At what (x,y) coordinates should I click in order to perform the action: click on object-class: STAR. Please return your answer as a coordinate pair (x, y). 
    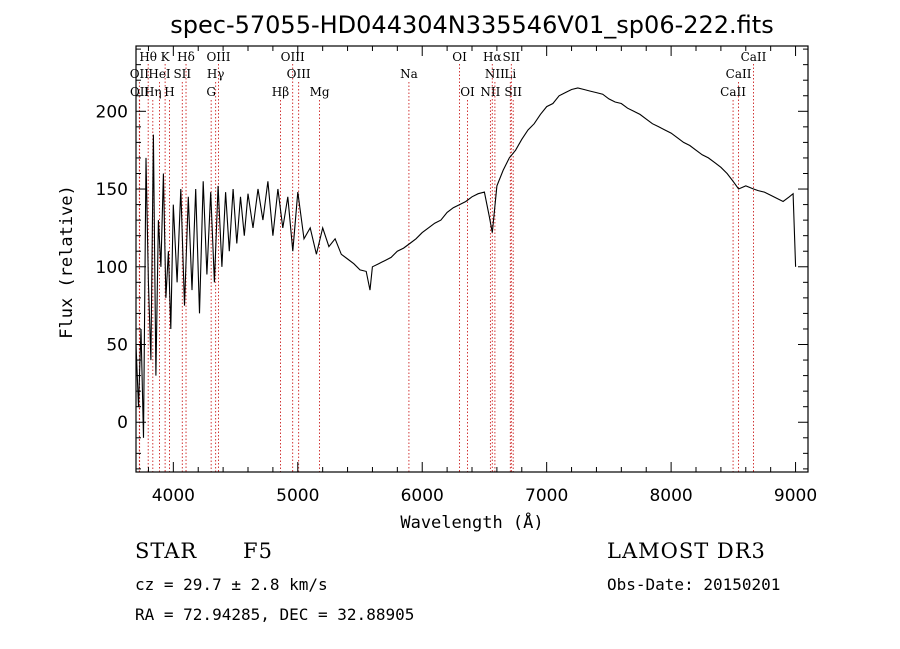
    Looking at the image, I should click on (166, 551).